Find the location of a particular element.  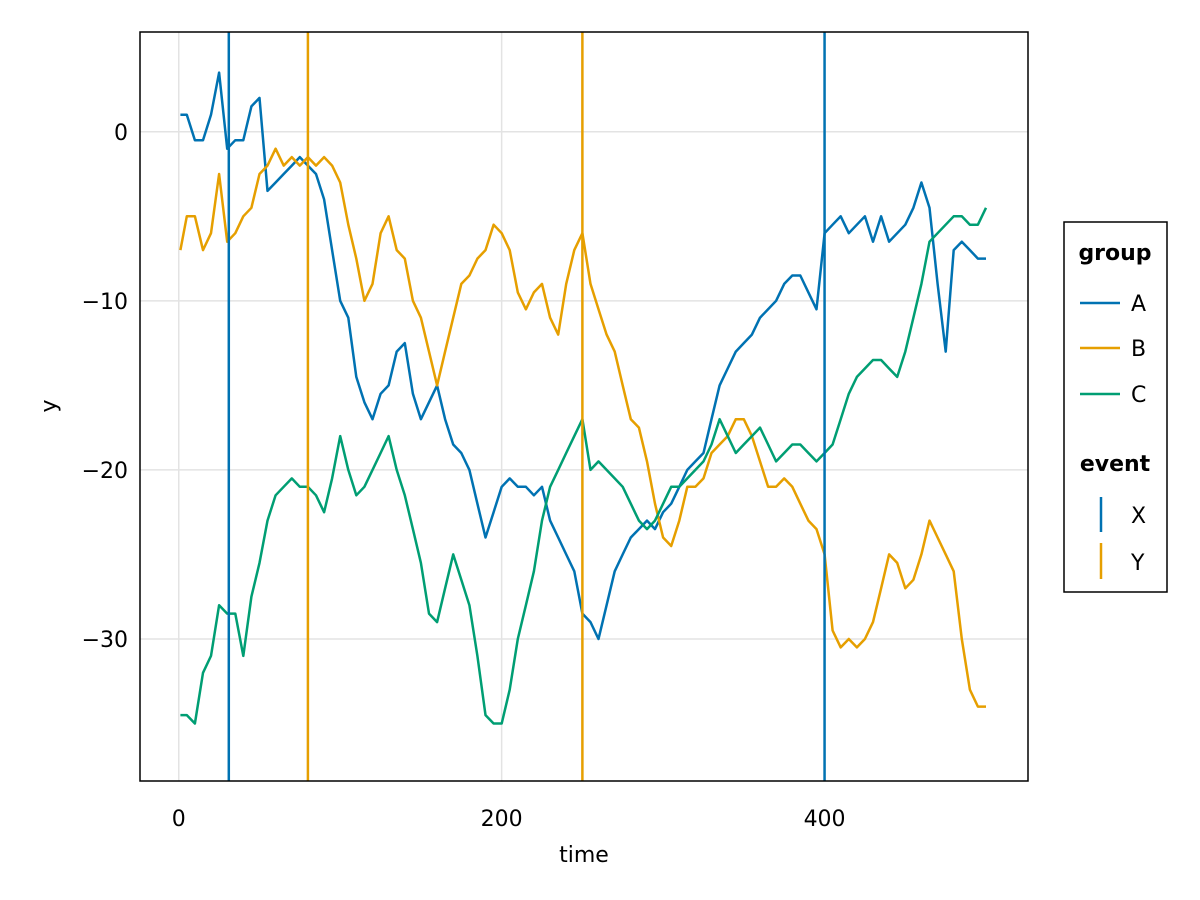

y-tick-label: −20 is located at coordinates (105, 471).